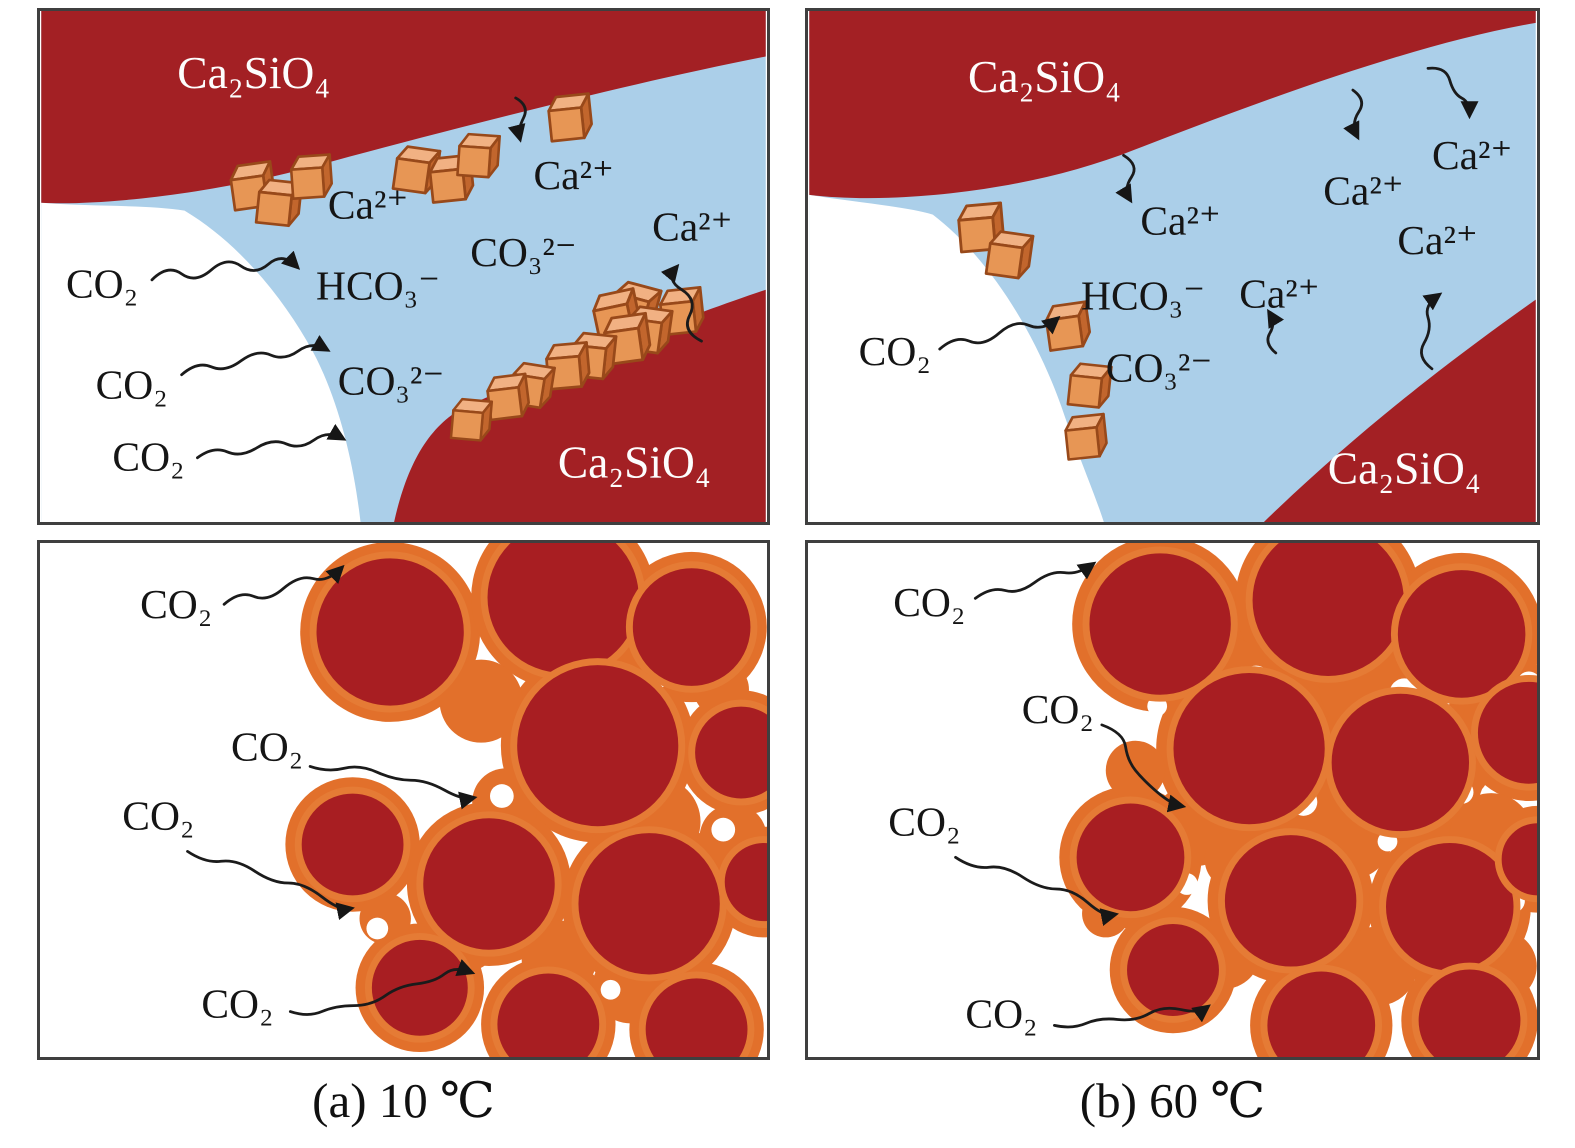  I want to click on pore-white-region, so click(956, 358).